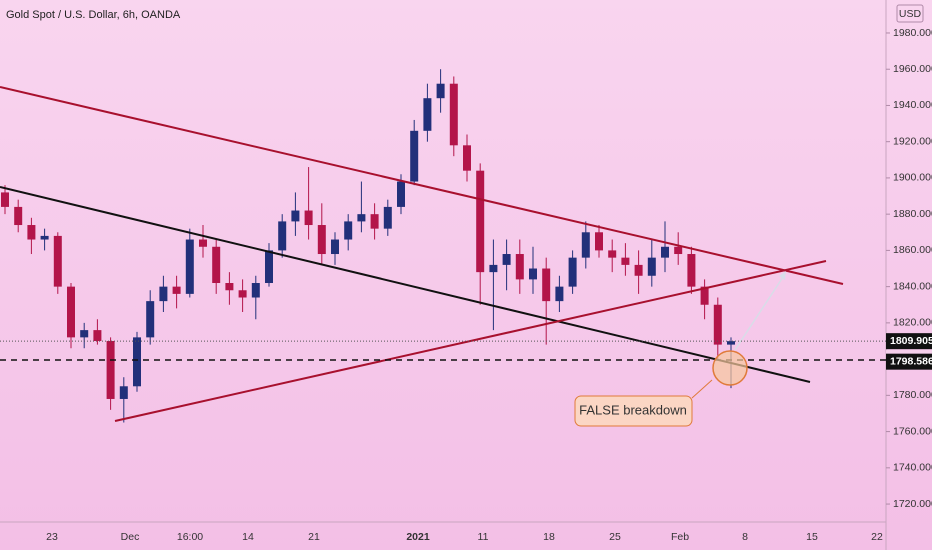  What do you see at coordinates (912, 250) in the screenshot?
I see `y-tick-label: 1860.000` at bounding box center [912, 250].